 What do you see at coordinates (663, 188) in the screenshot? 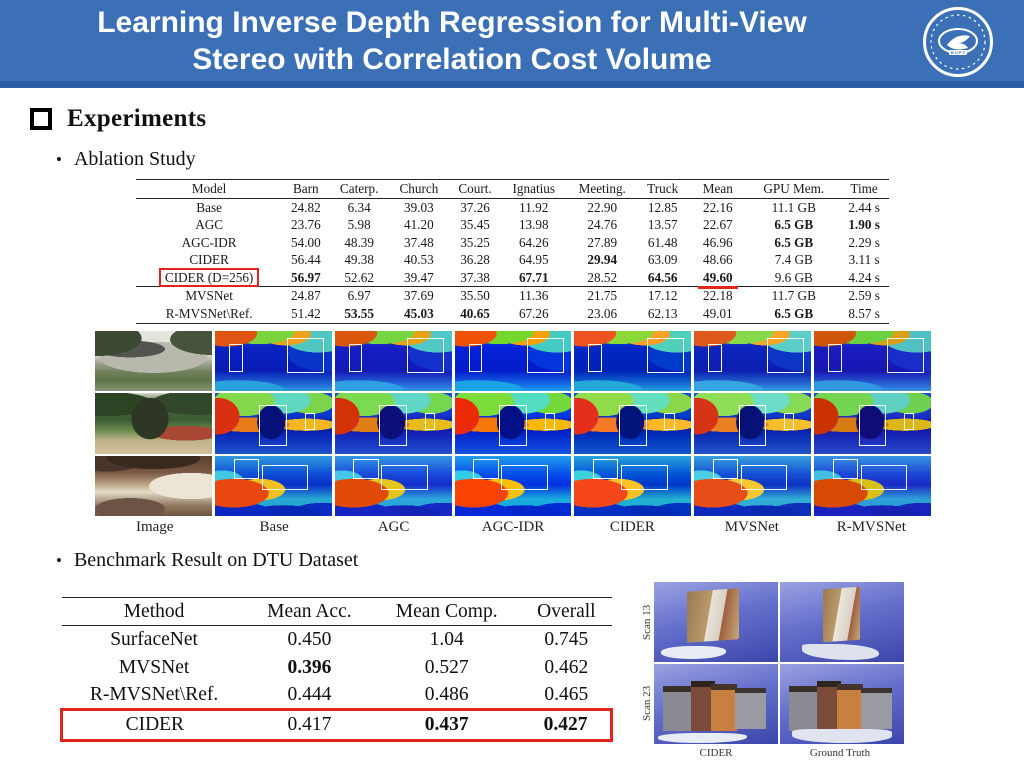
I see `column-header: Truck` at bounding box center [663, 188].